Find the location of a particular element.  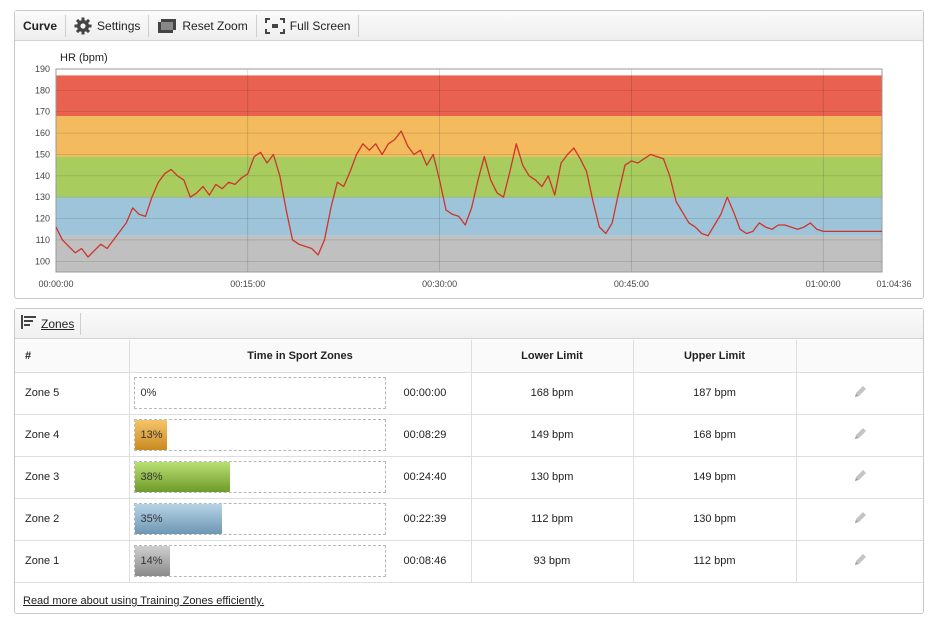

header-lower: Lower Limit is located at coordinates (552, 356).